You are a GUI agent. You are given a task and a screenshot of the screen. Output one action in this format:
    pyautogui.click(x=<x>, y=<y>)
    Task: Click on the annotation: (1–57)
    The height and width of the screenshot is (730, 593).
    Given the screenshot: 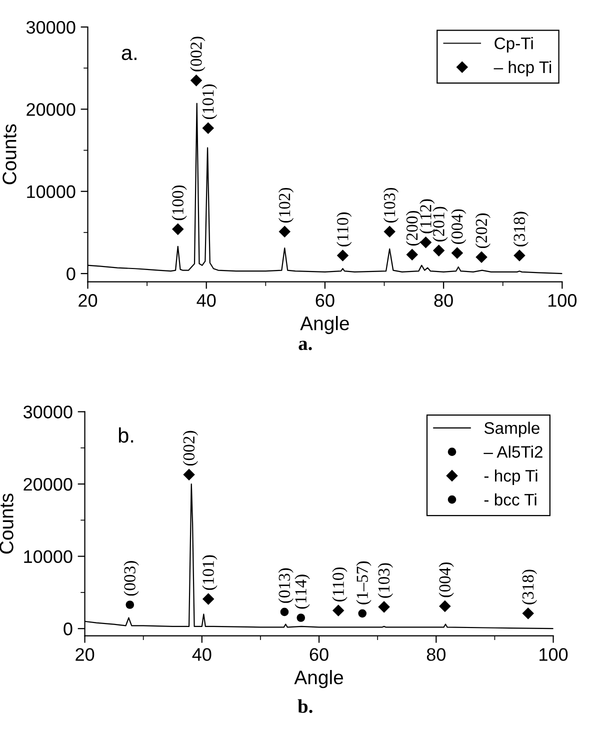 What is the action you would take?
    pyautogui.click(x=364, y=582)
    